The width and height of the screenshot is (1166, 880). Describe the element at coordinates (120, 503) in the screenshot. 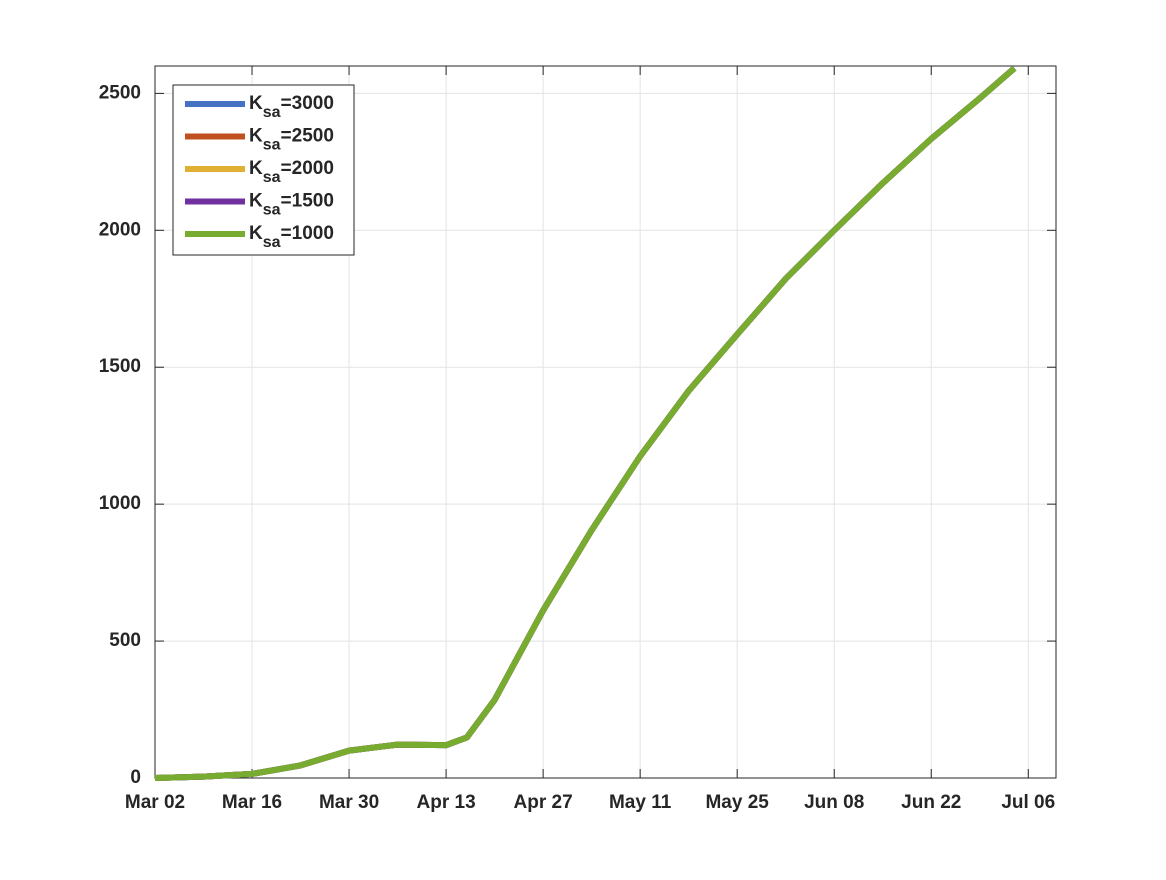

I see `y-tick-label: 1000` at that location.